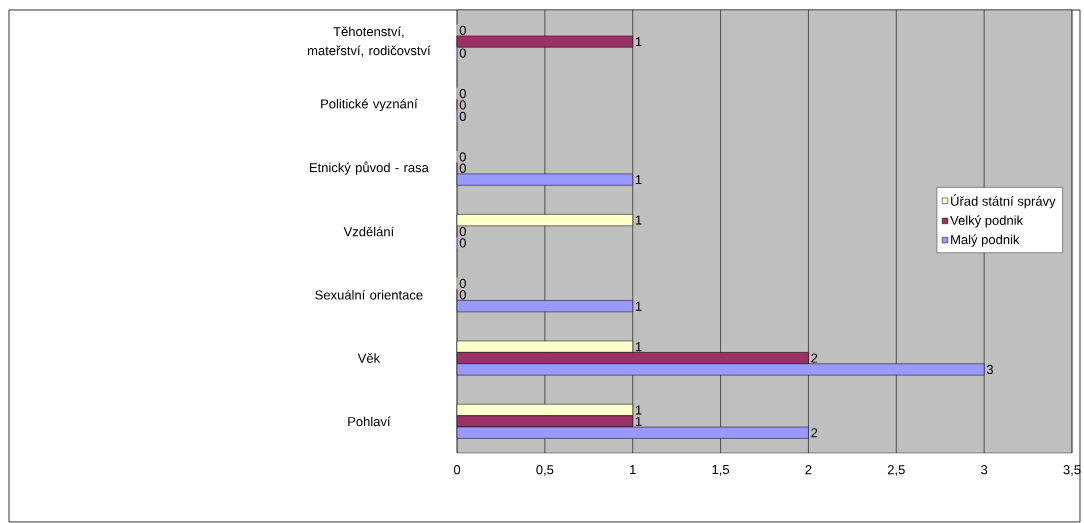 The image size is (1084, 523). What do you see at coordinates (896, 470) in the screenshot?
I see `x-tick-label: 2,5` at bounding box center [896, 470].